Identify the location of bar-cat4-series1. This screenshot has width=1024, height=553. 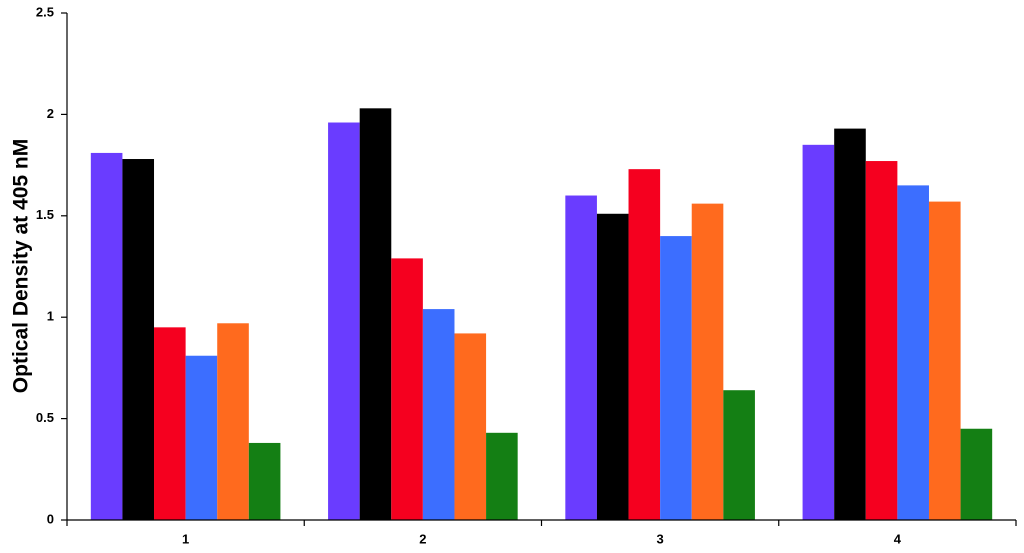
(818, 332).